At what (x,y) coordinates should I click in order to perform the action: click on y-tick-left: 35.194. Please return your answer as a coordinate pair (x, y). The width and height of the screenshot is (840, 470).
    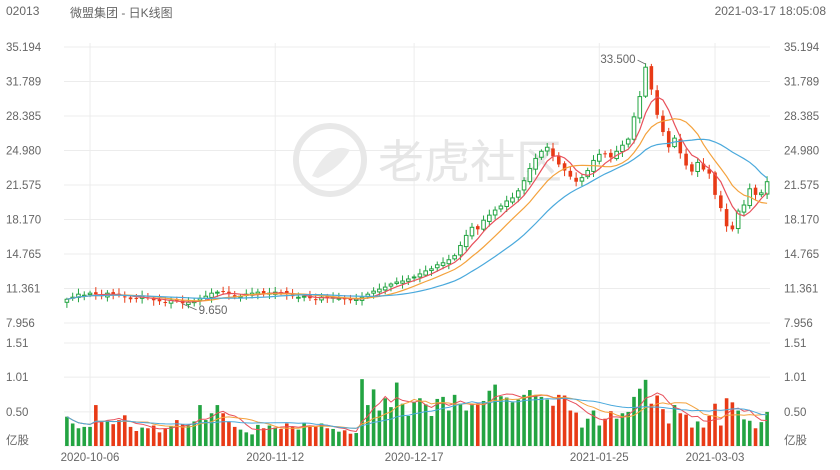
    Looking at the image, I should click on (24, 48).